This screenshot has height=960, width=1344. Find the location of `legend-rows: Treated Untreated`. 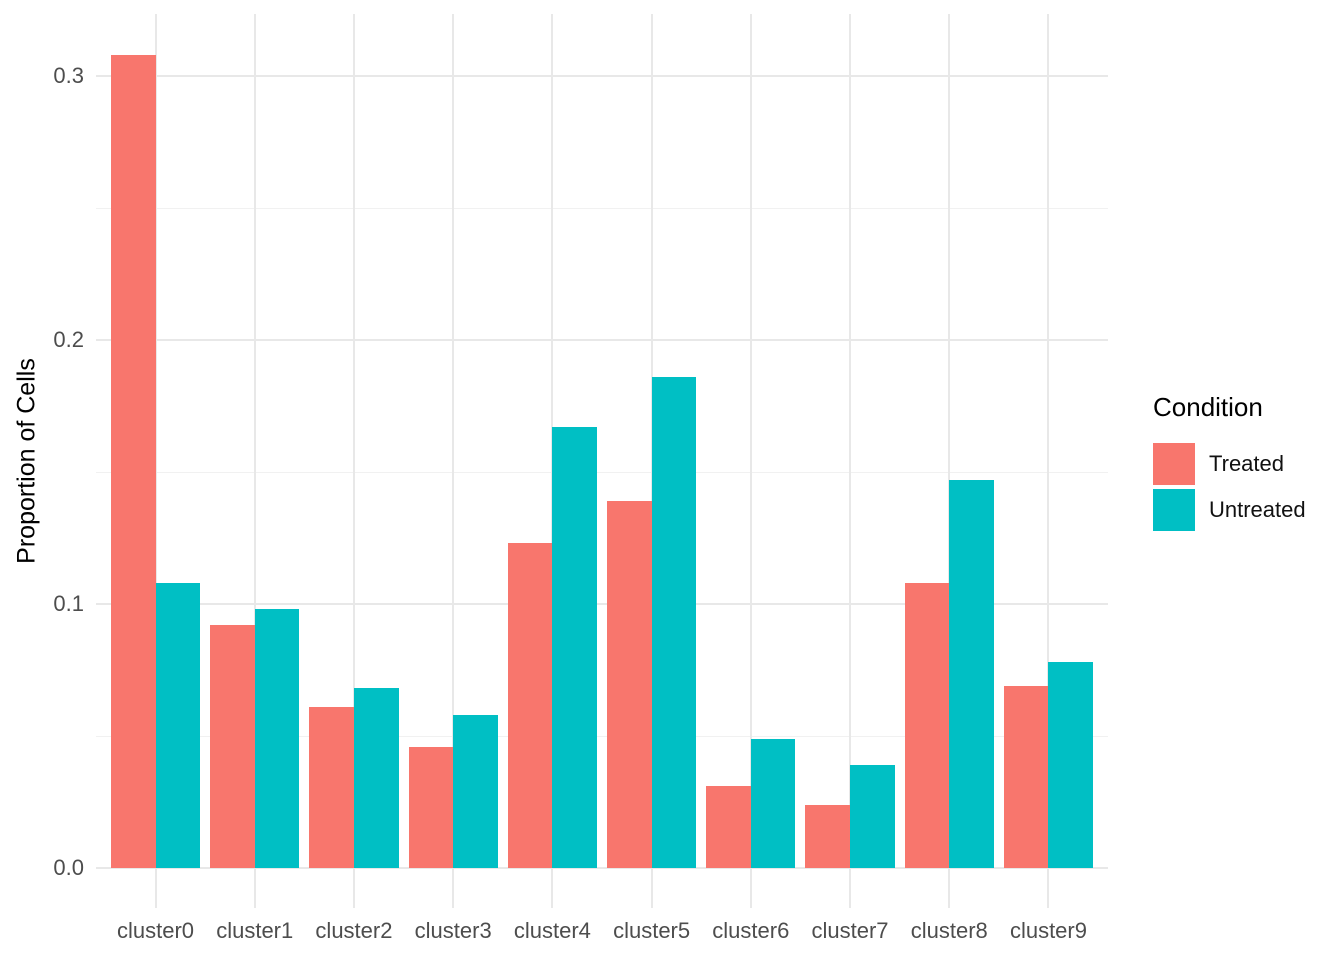

legend-rows: Treated Untreated is located at coordinates (1229, 487).